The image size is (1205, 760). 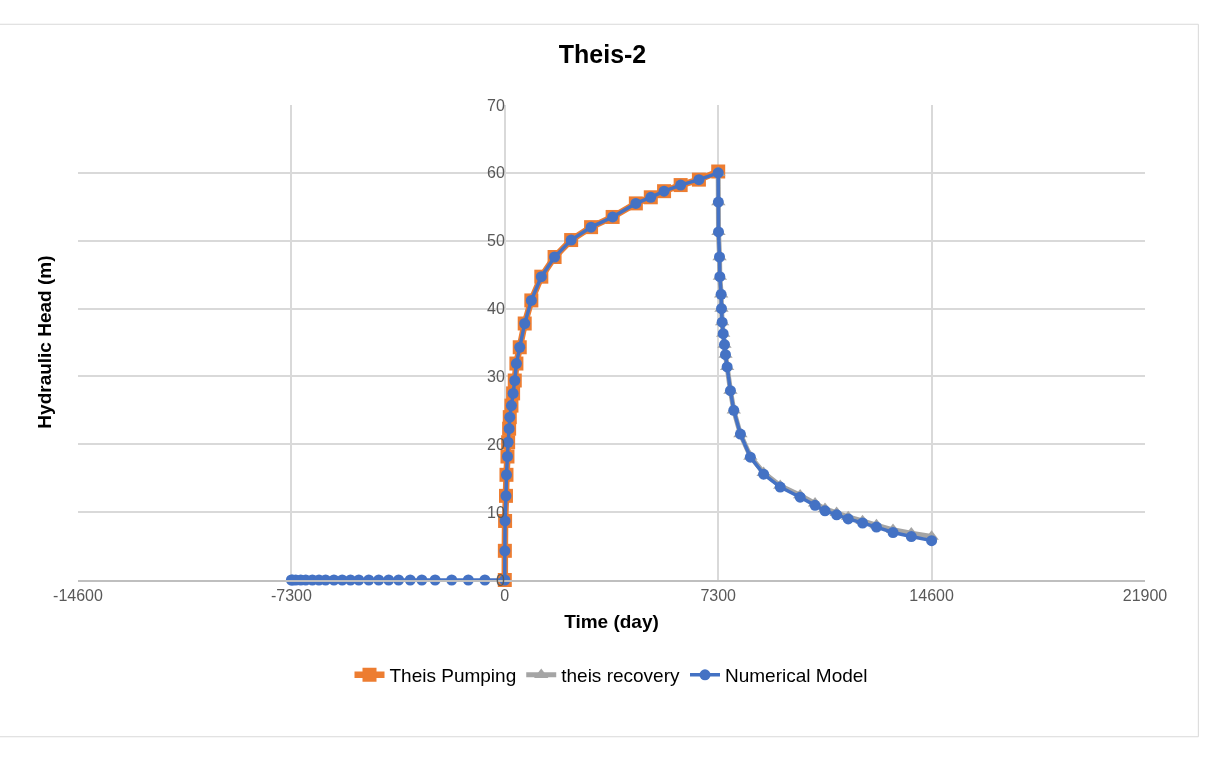 What do you see at coordinates (500, 580) in the screenshot?
I see `y-tick-label: 0` at bounding box center [500, 580].